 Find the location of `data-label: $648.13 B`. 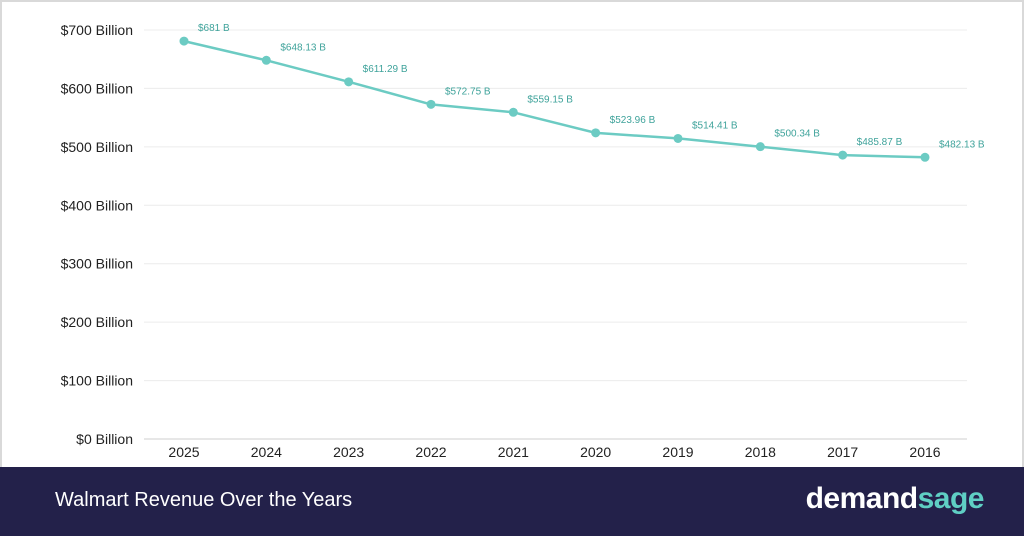

data-label: $648.13 B is located at coordinates (303, 47).